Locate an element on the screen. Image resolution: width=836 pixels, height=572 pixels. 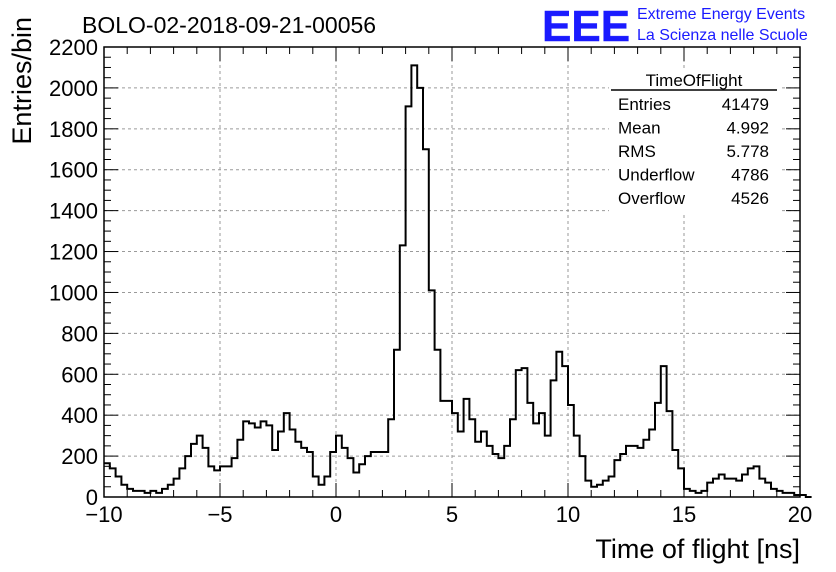
y-tick-label: 200 is located at coordinates (79, 456).